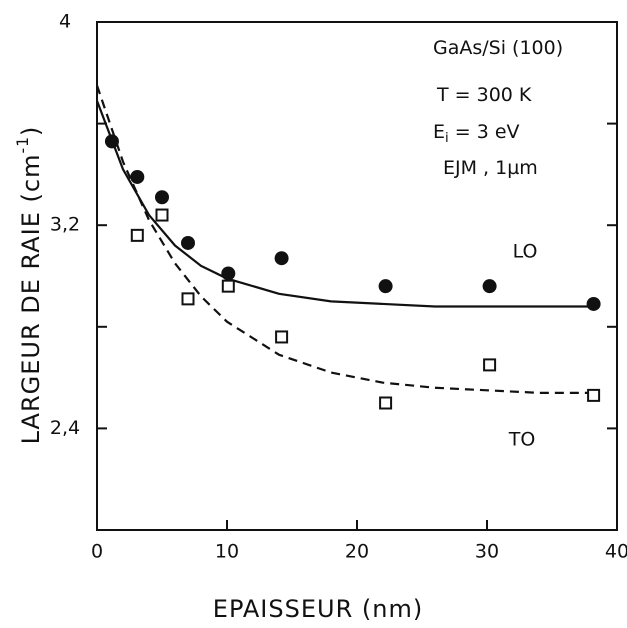 The image size is (627, 628). I want to click on text-part: i, so click(447, 138).